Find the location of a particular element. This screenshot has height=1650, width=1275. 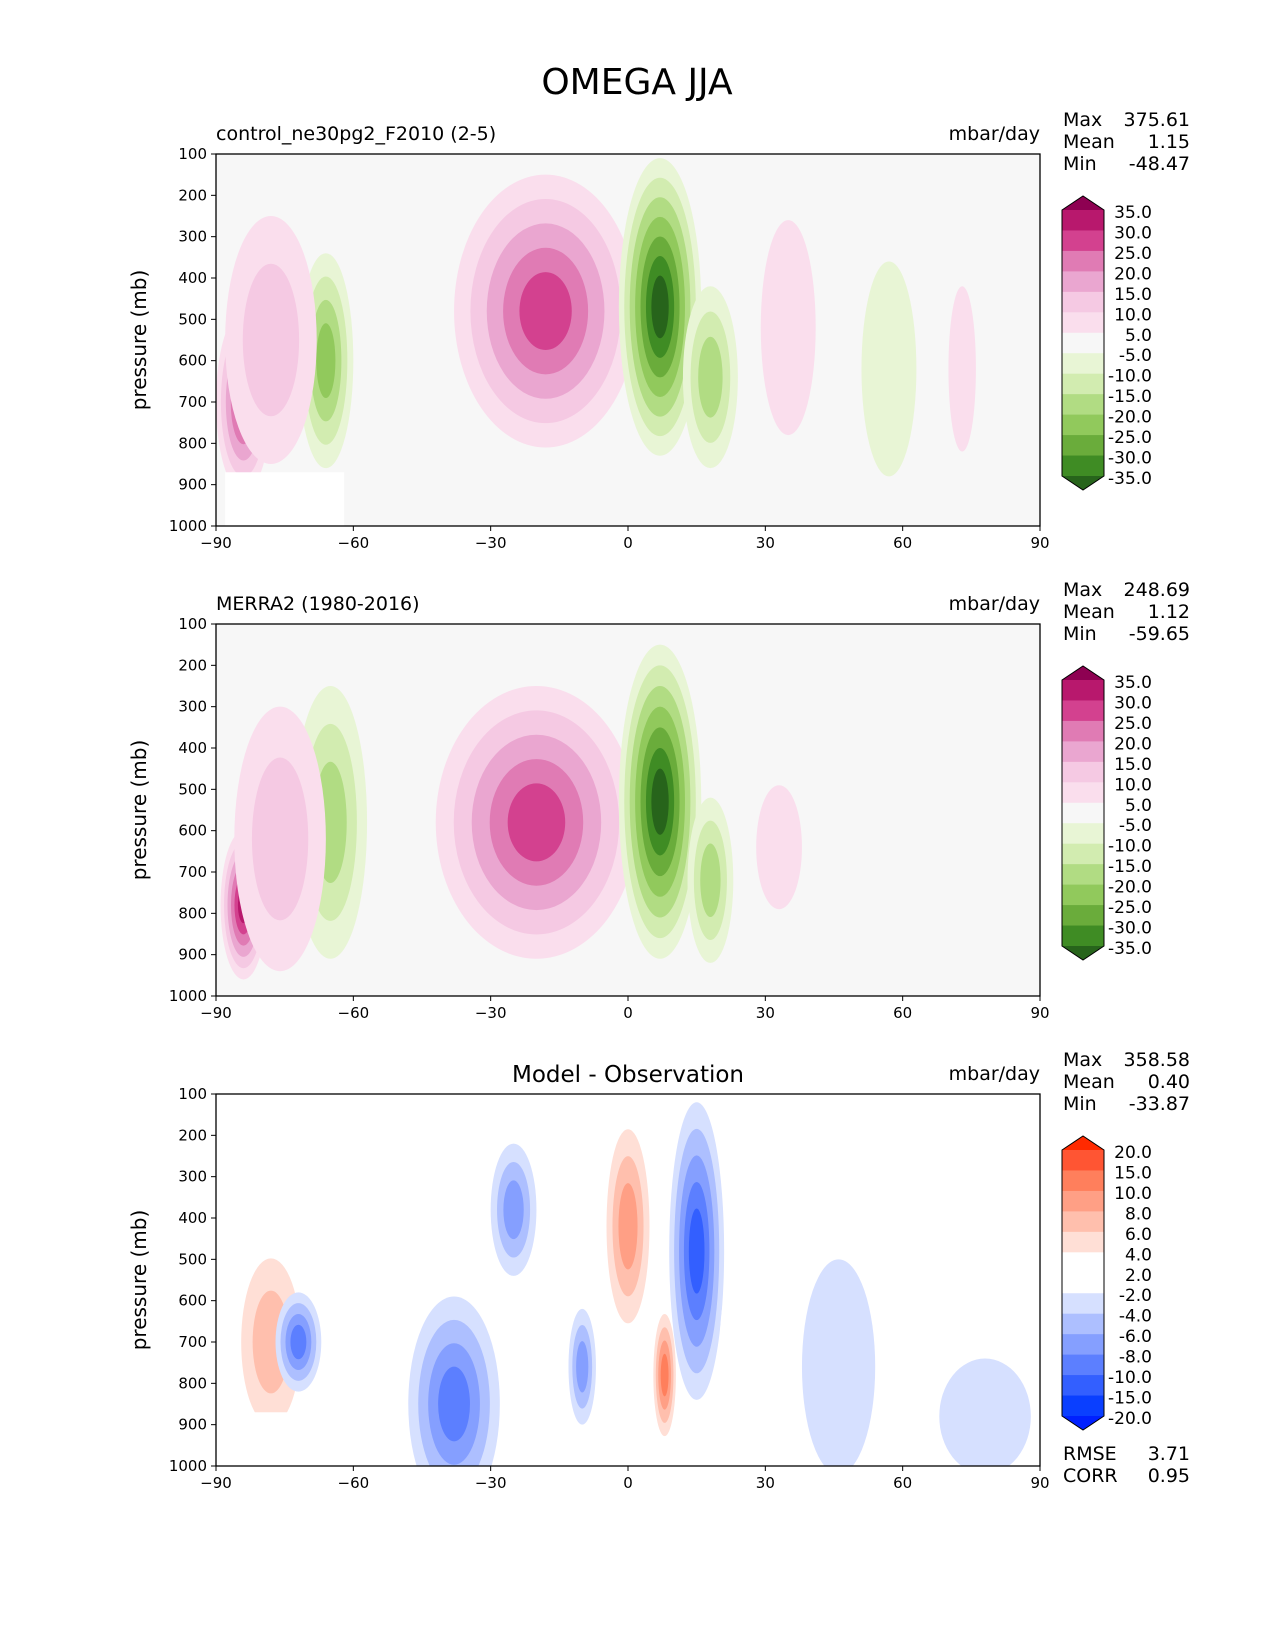

x-tick-label: −30 is located at coordinates (491, 543).